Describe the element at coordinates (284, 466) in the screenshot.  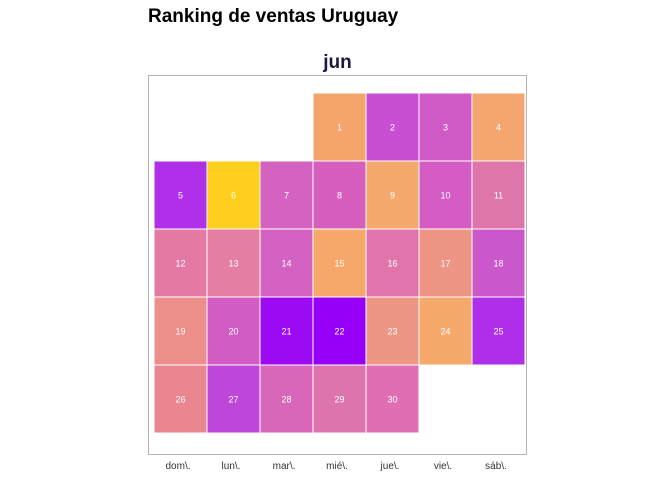
I see `weekday-tick-label: mar\.` at that location.